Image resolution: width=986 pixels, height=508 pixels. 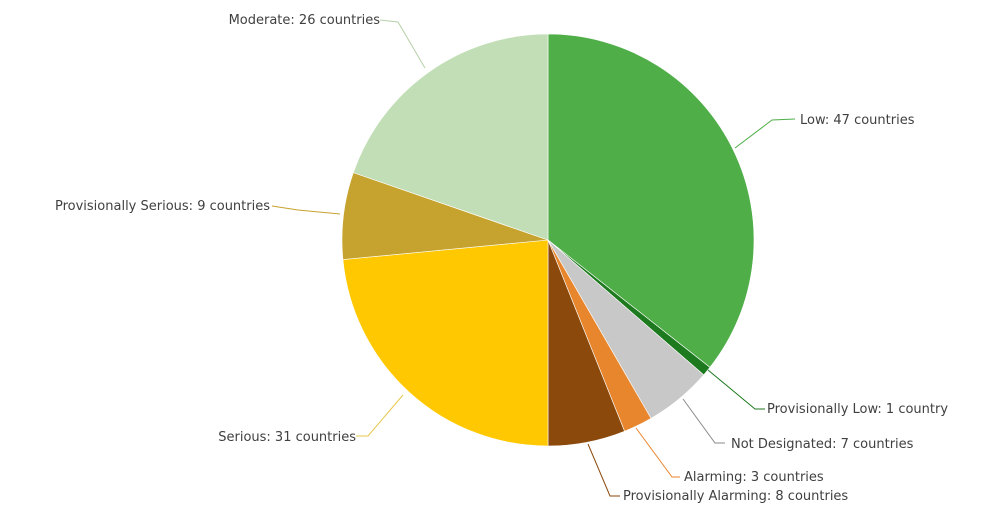 What do you see at coordinates (287, 437) in the screenshot?
I see `slice-label-serious: Serious: 31 countries` at bounding box center [287, 437].